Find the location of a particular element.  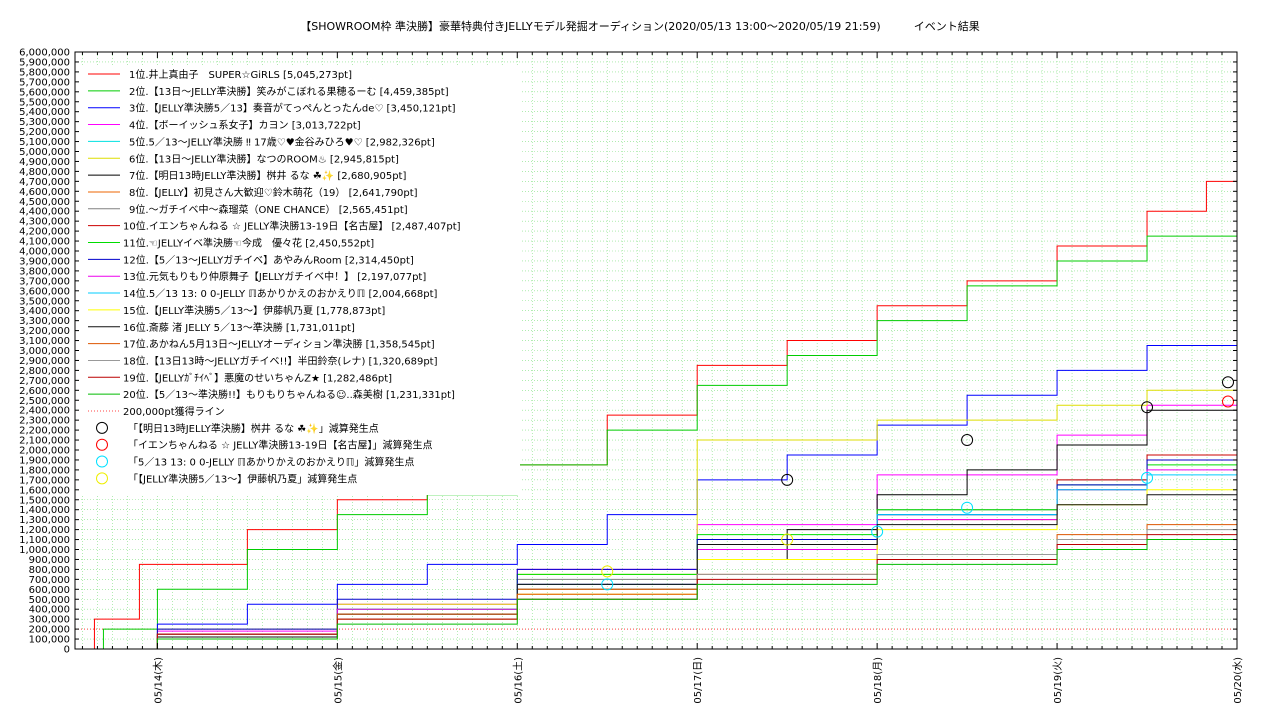

y-tick-label: 3,100,000 is located at coordinates (44, 341).